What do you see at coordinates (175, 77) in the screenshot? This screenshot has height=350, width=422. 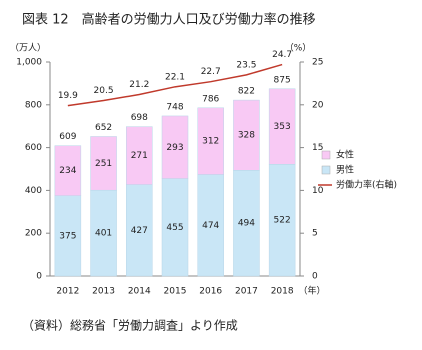 I see `line-value-label: 22.1` at bounding box center [175, 77].